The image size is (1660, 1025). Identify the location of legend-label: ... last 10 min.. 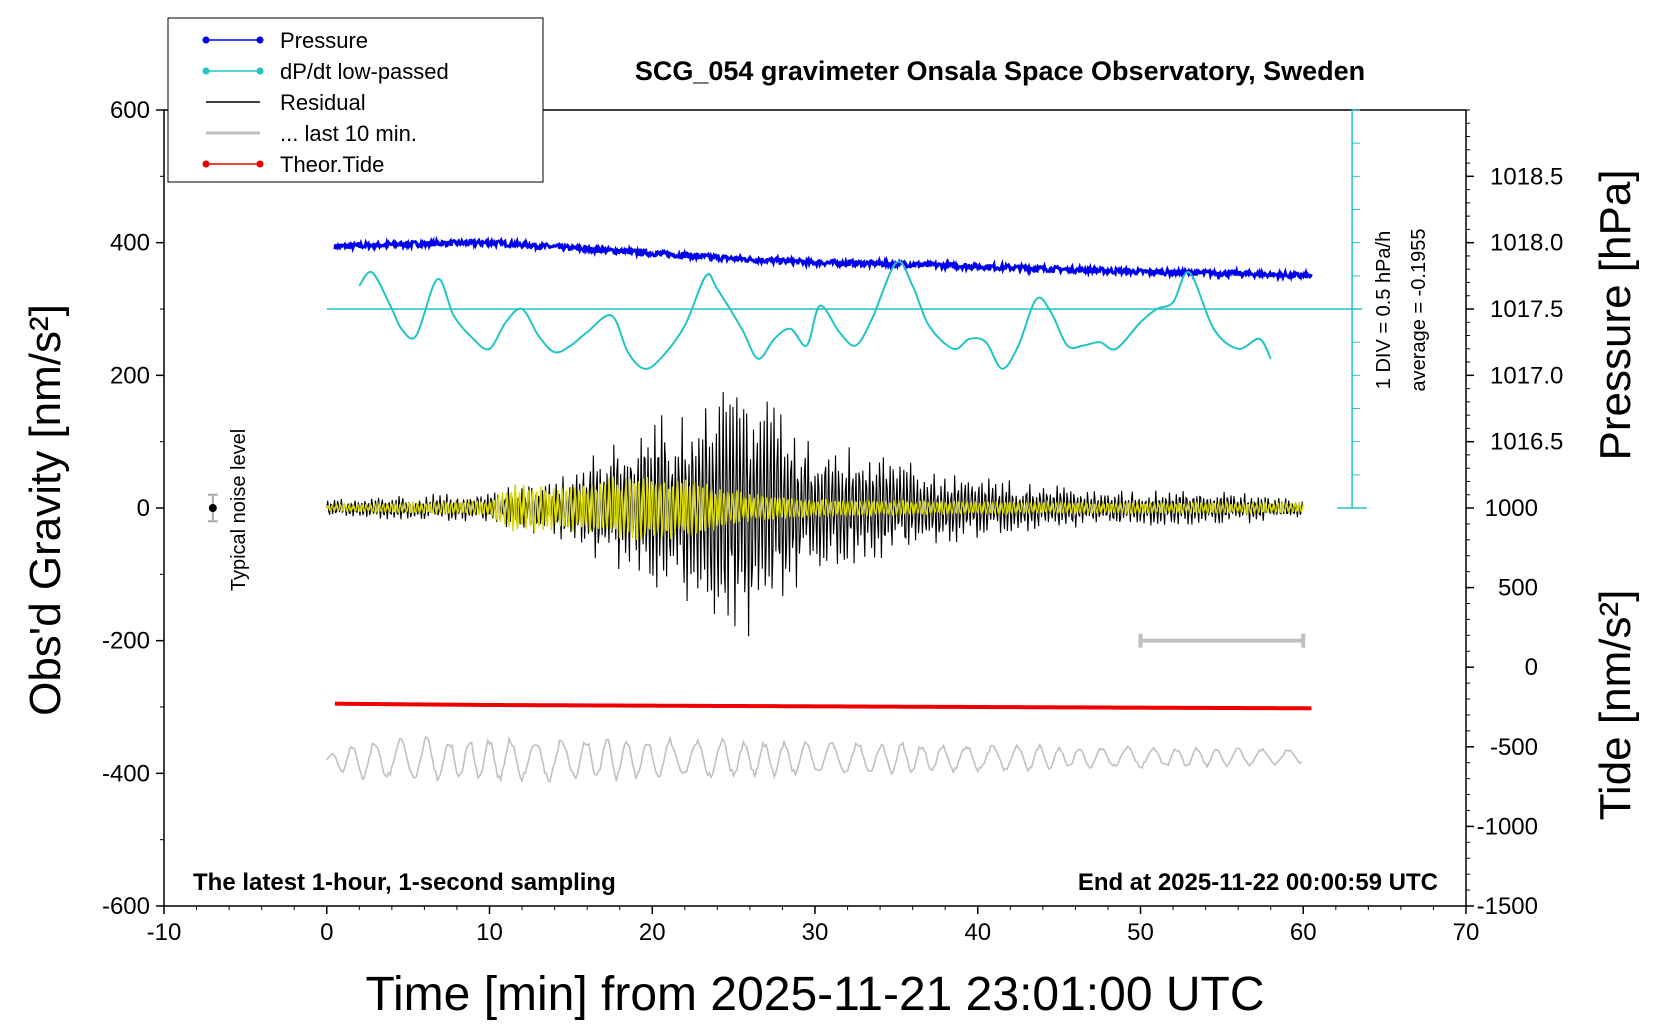
(348, 133).